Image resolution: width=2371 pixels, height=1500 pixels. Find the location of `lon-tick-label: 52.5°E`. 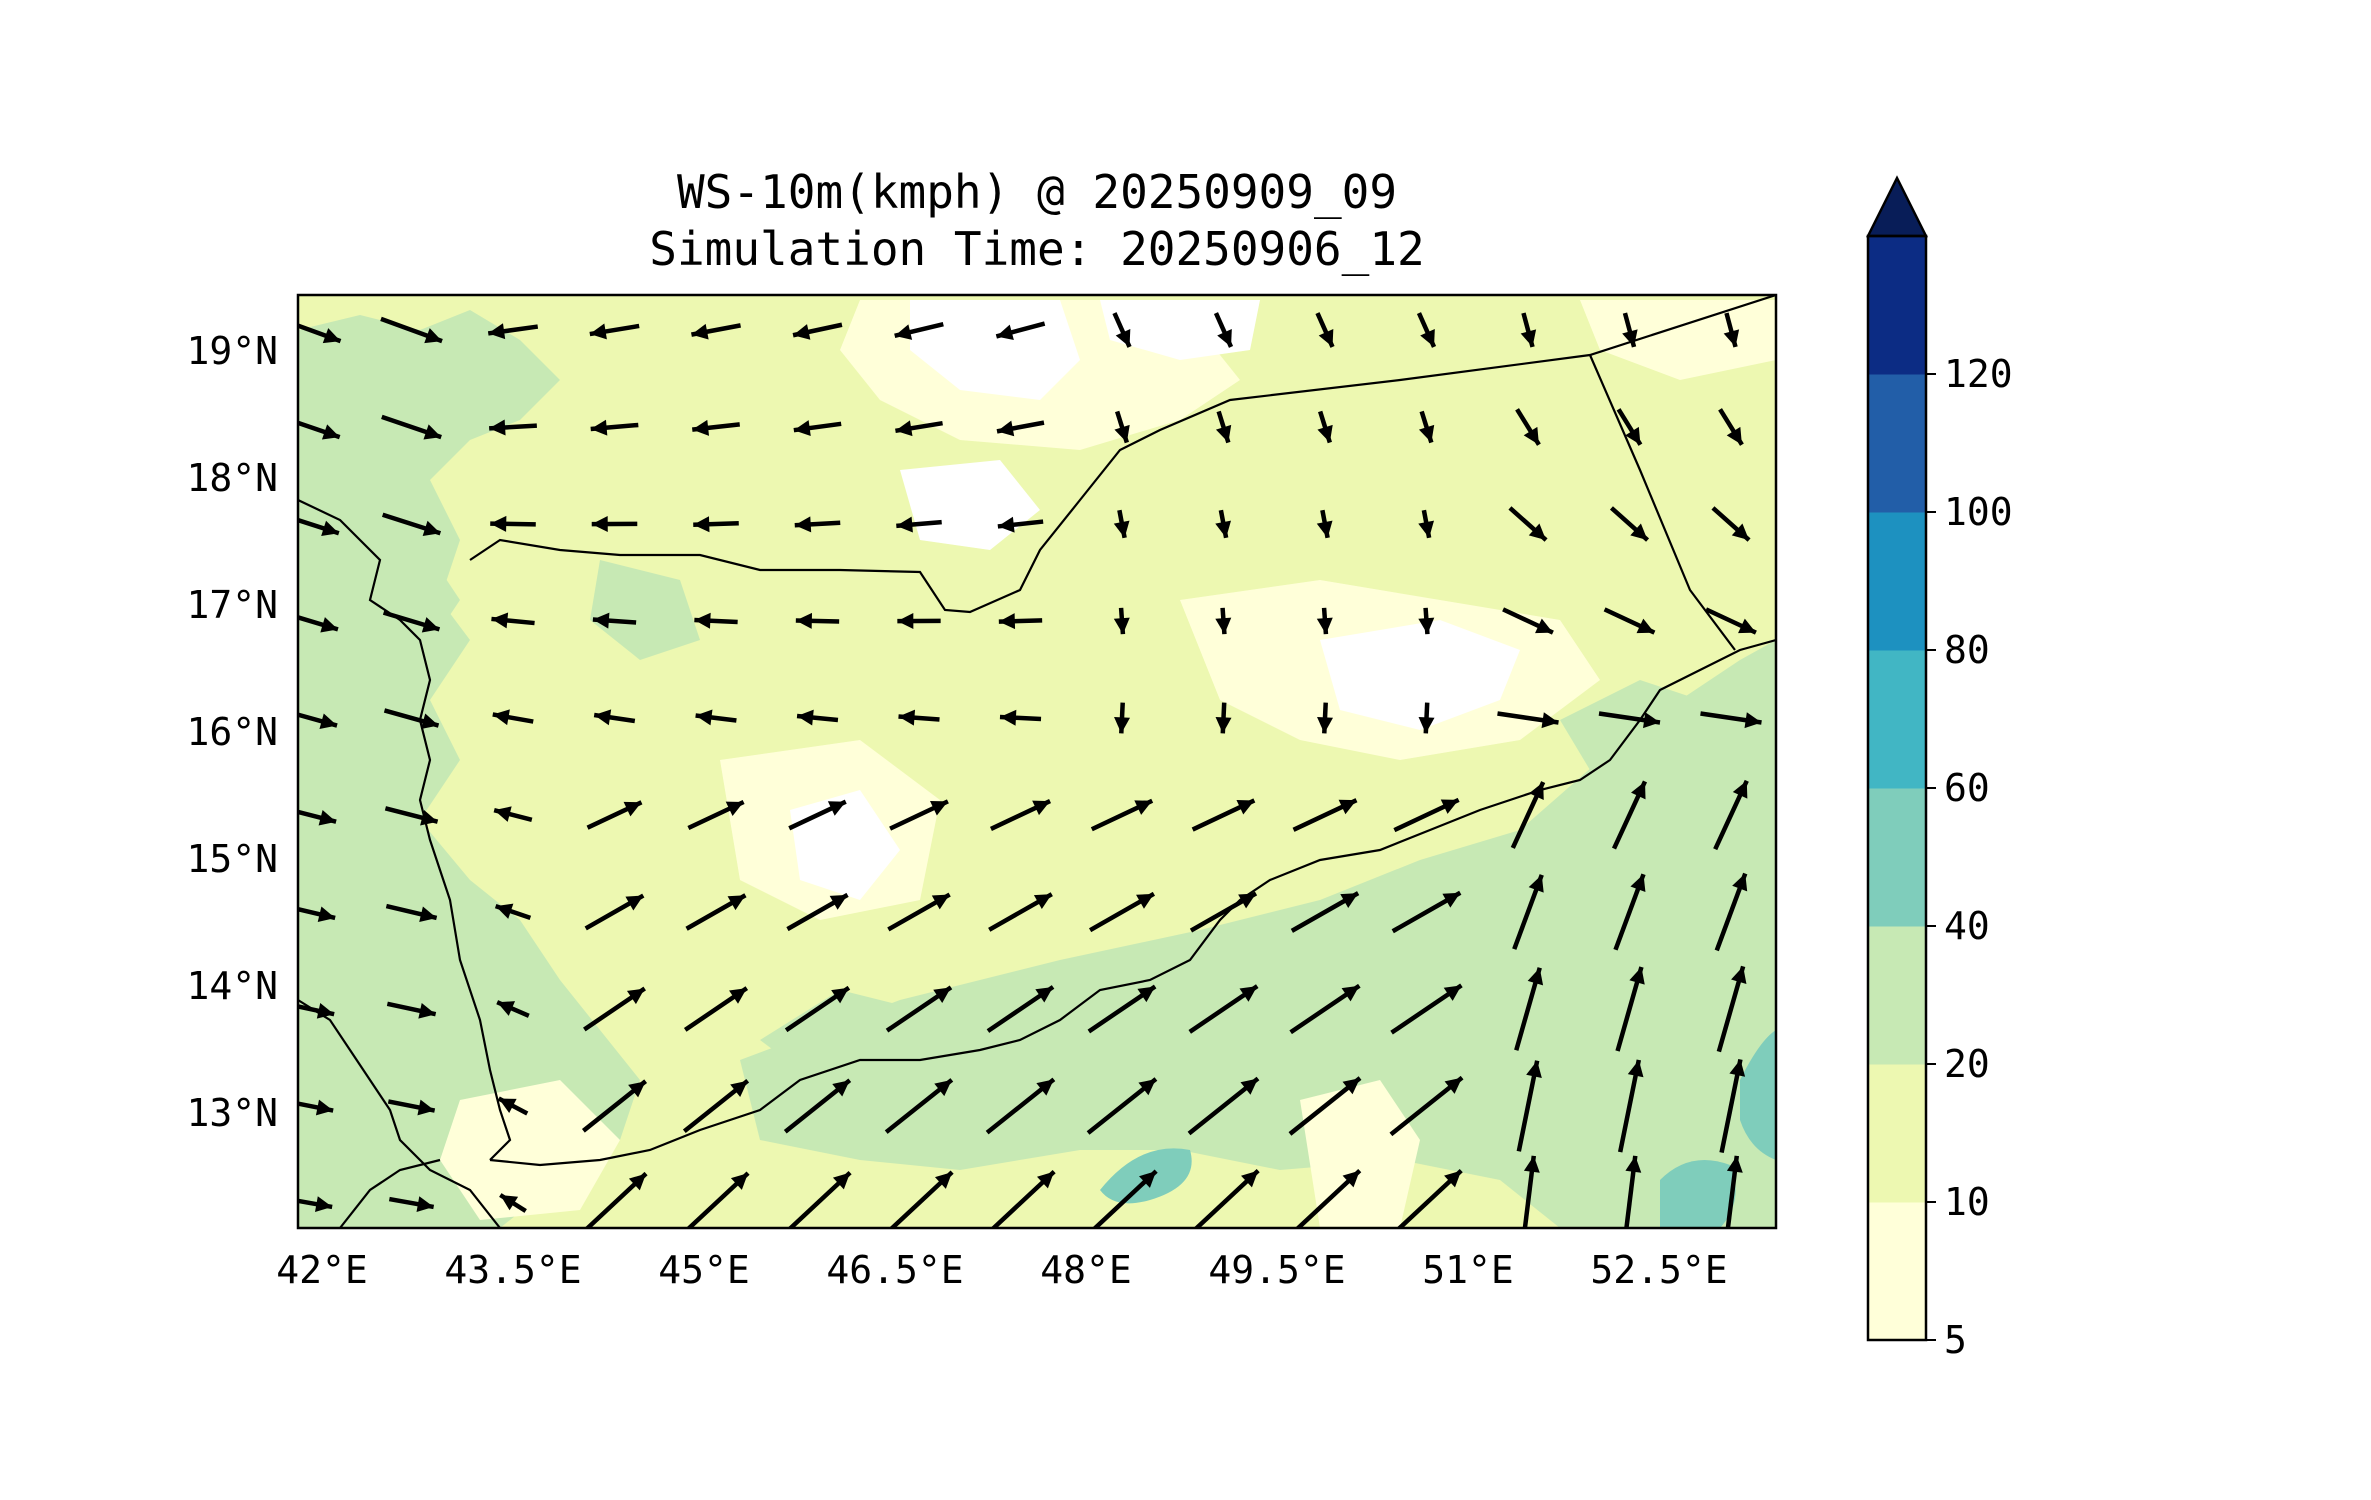

lon-tick-label: 52.5°E is located at coordinates (1658, 1270).